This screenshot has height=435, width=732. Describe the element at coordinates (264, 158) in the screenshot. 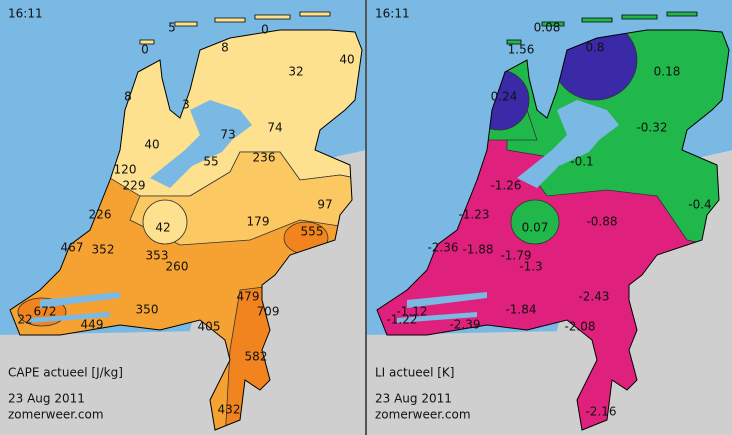

I see `station-value: 236` at that location.